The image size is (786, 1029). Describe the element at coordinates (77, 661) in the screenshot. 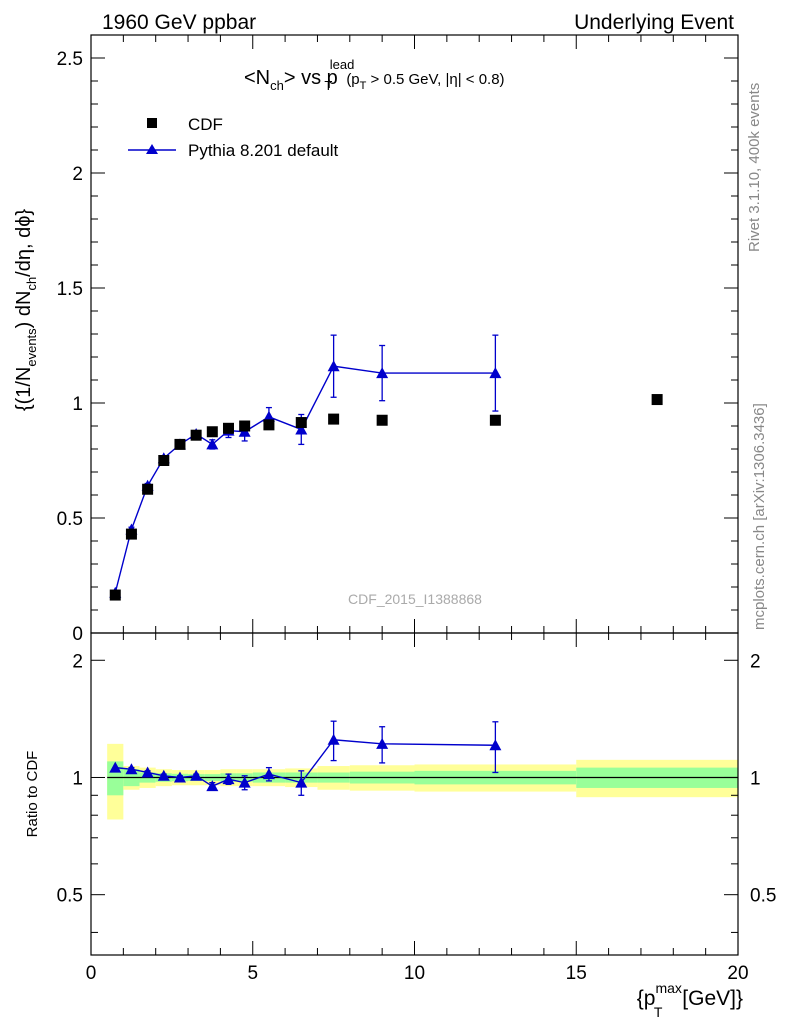

I see `ratio-ytick-label-left: 2` at that location.